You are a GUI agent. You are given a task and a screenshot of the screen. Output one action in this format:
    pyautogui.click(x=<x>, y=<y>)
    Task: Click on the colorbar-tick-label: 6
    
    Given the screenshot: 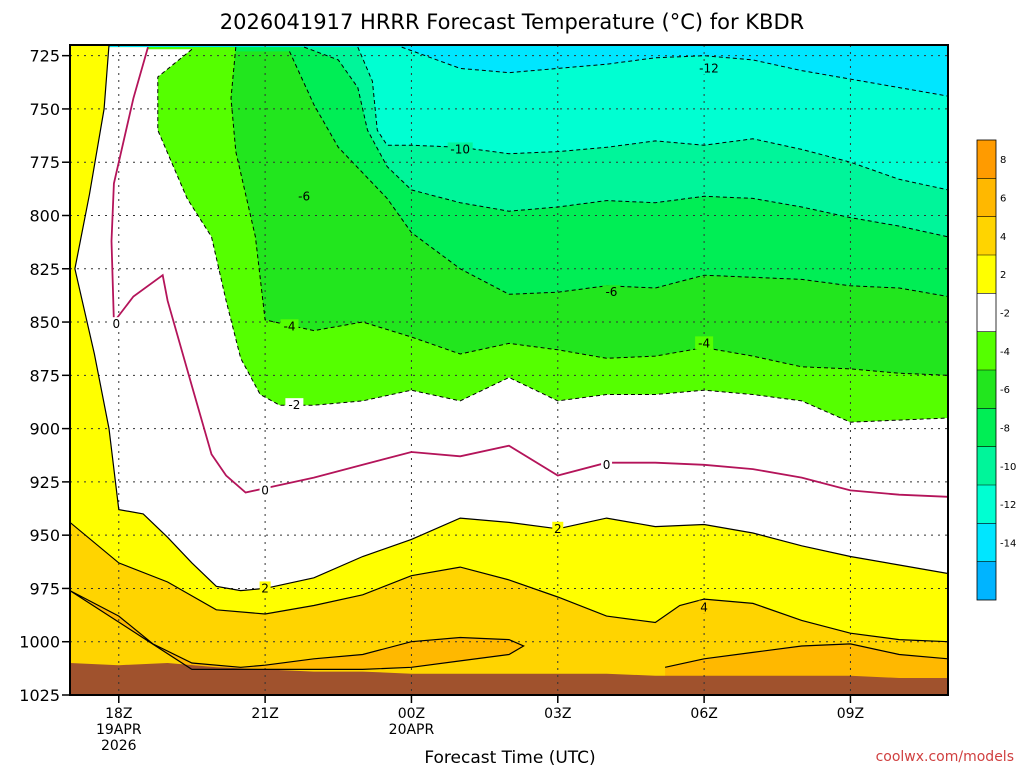 What is the action you would take?
    pyautogui.click(x=1003, y=199)
    